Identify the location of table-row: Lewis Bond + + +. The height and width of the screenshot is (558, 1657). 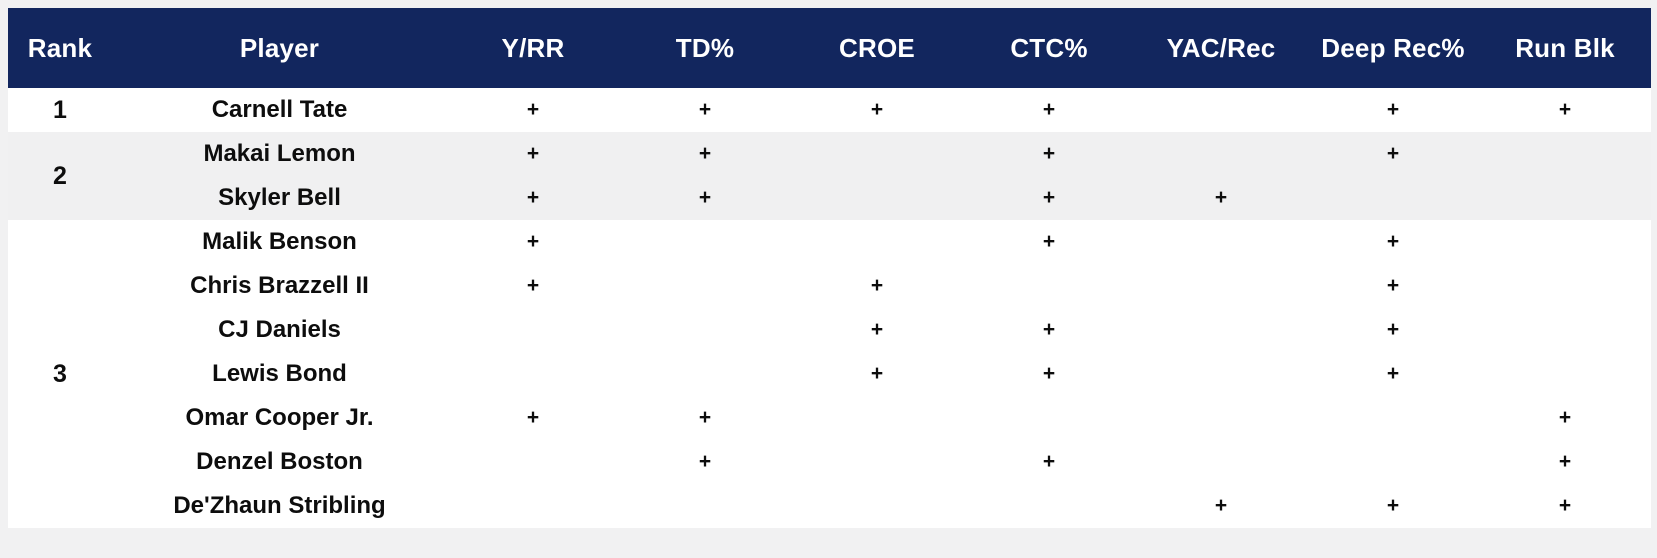
(829, 374).